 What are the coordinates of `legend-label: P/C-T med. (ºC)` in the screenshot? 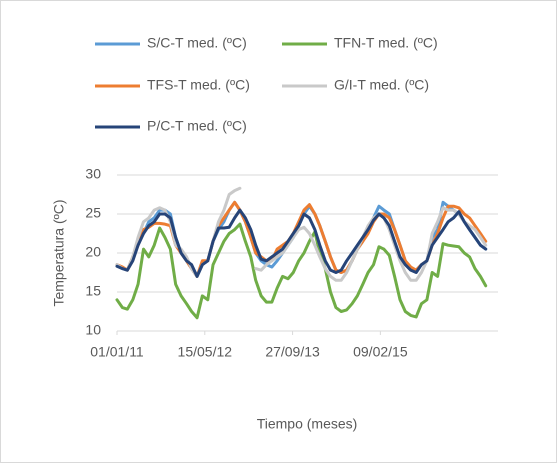 It's located at (197, 126).